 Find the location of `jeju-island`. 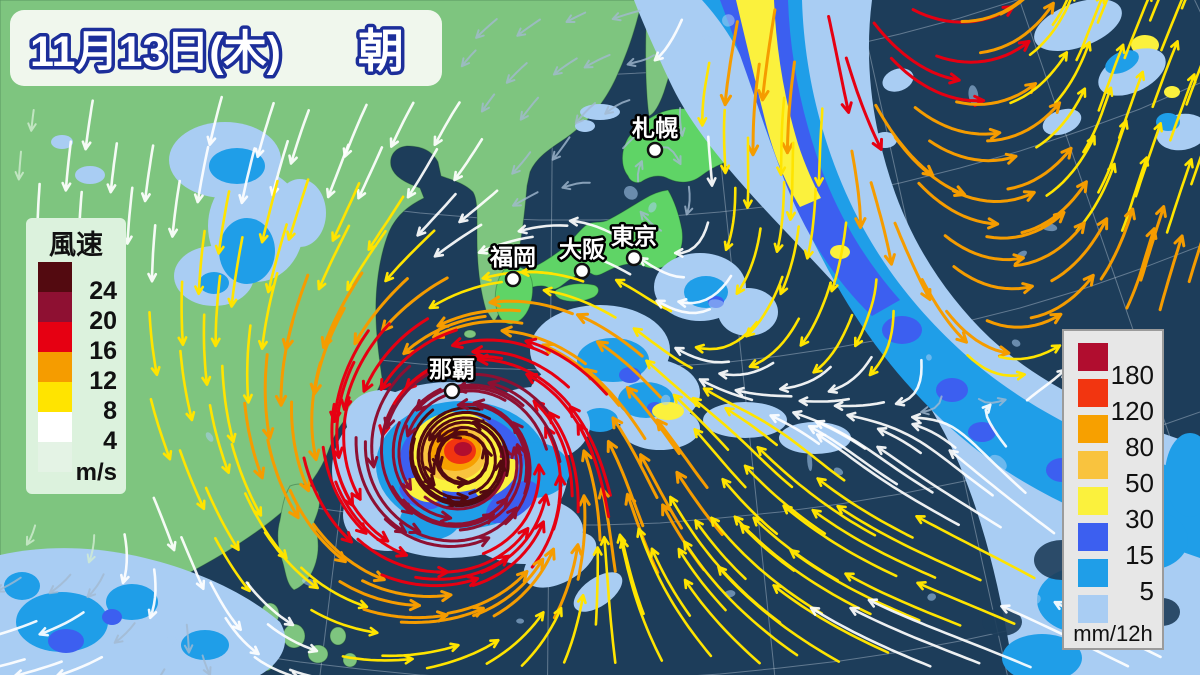

jeju-island is located at coordinates (470, 334).